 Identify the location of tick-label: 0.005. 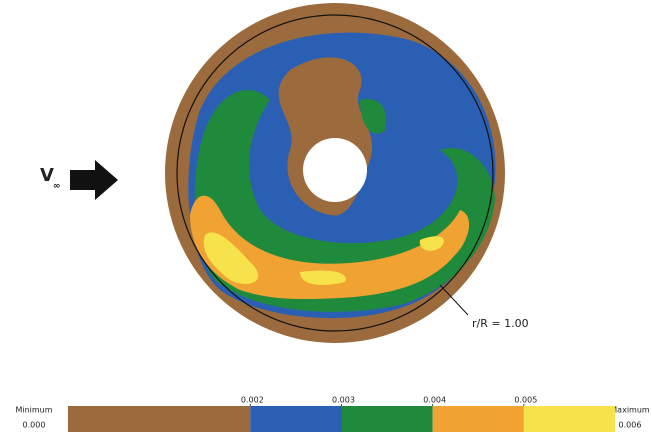
(525, 400).